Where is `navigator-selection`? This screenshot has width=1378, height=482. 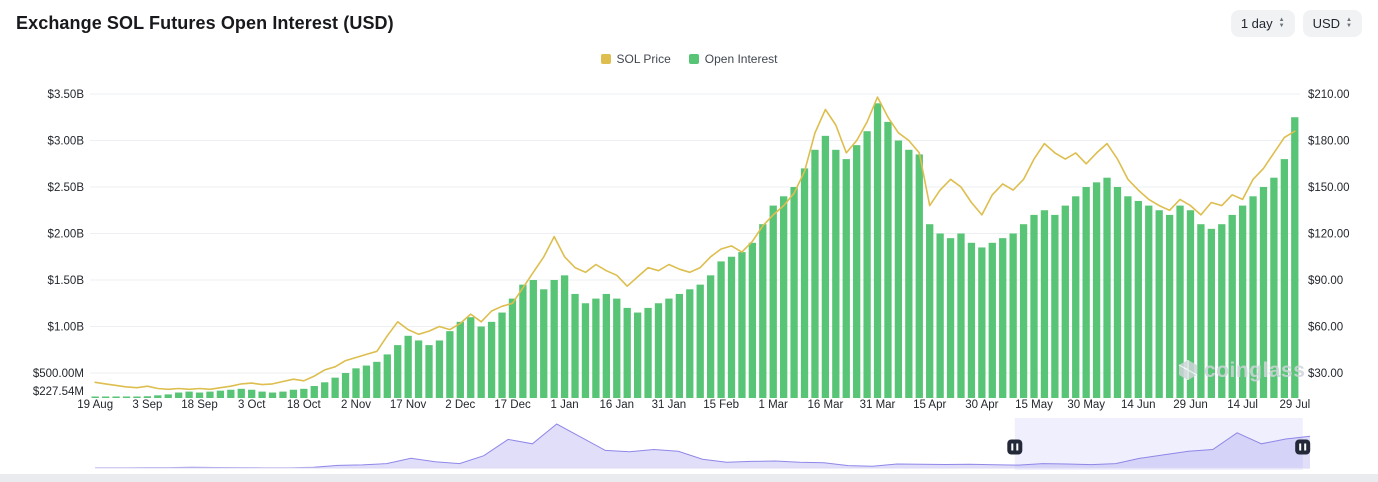 navigator-selection is located at coordinates (1158, 444).